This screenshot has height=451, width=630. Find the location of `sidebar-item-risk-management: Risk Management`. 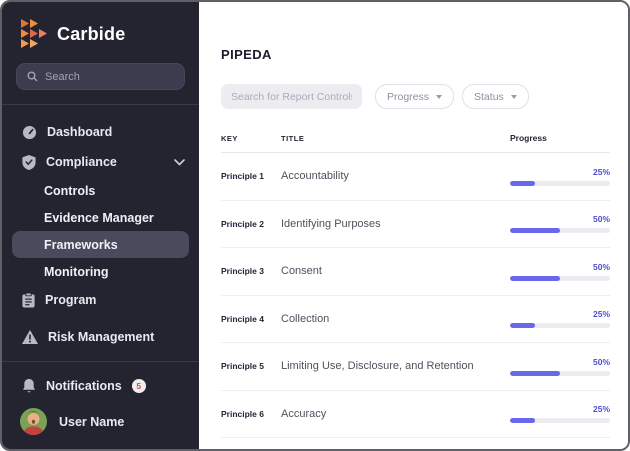

sidebar-item-risk-management: Risk Management is located at coordinates (100, 337).